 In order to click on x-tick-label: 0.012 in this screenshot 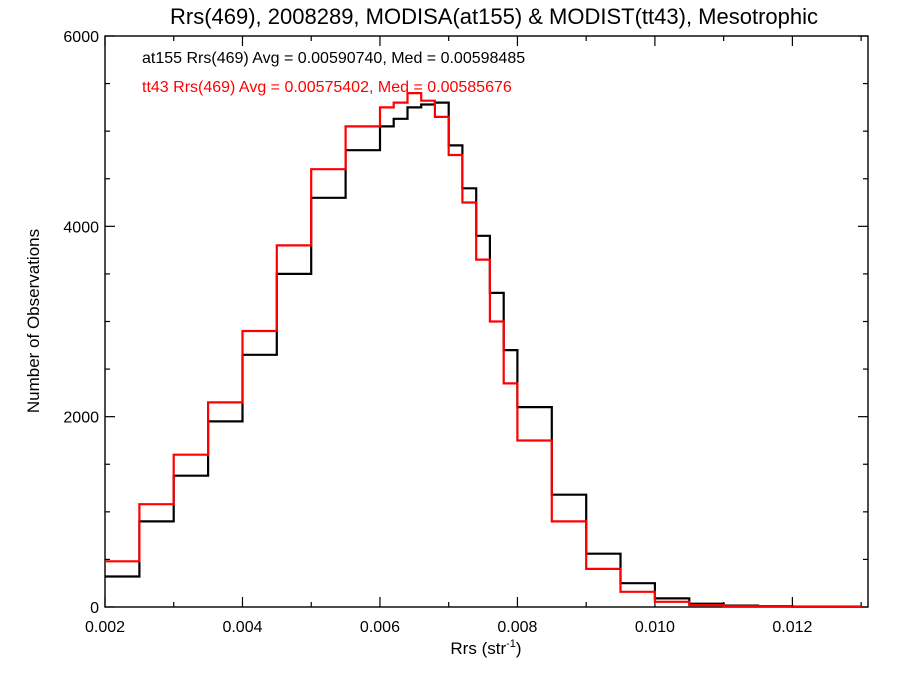, I will do `click(792, 627)`.